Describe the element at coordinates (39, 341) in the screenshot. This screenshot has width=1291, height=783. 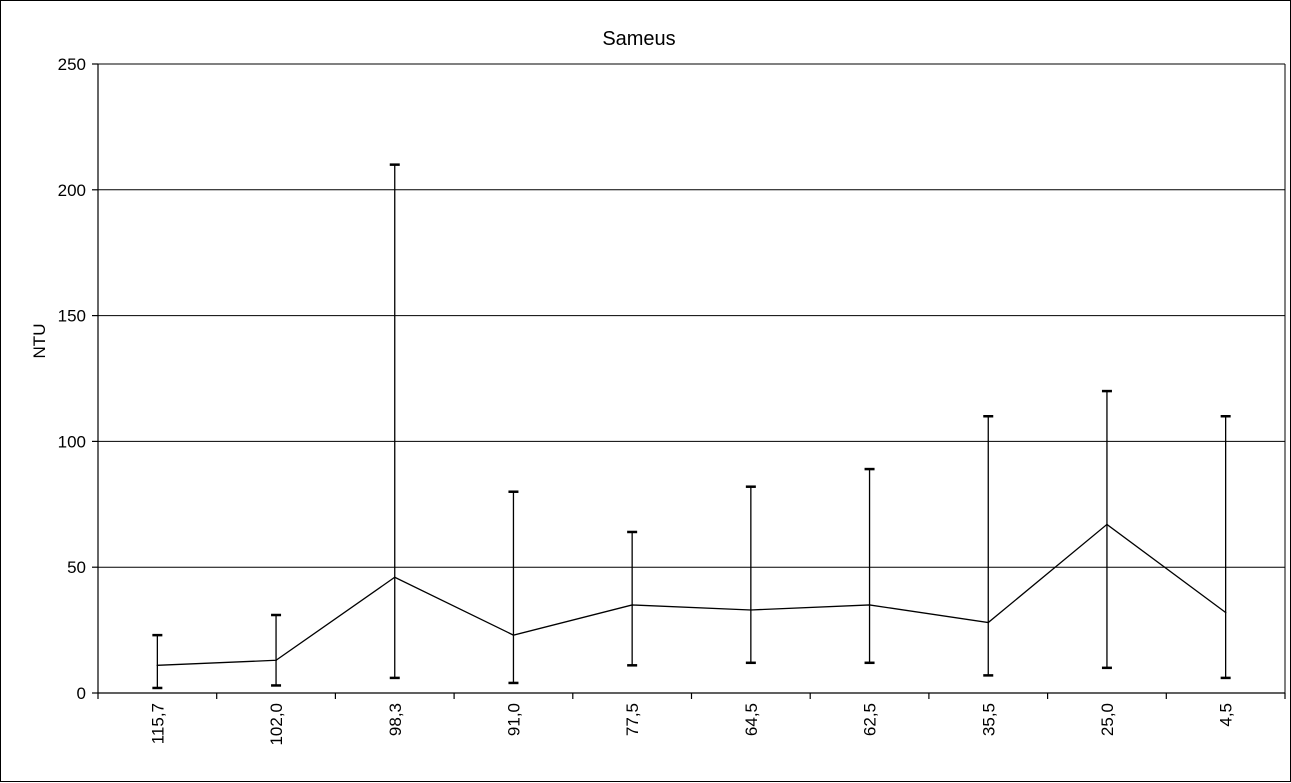
I see `y-axis-label: NTU` at that location.